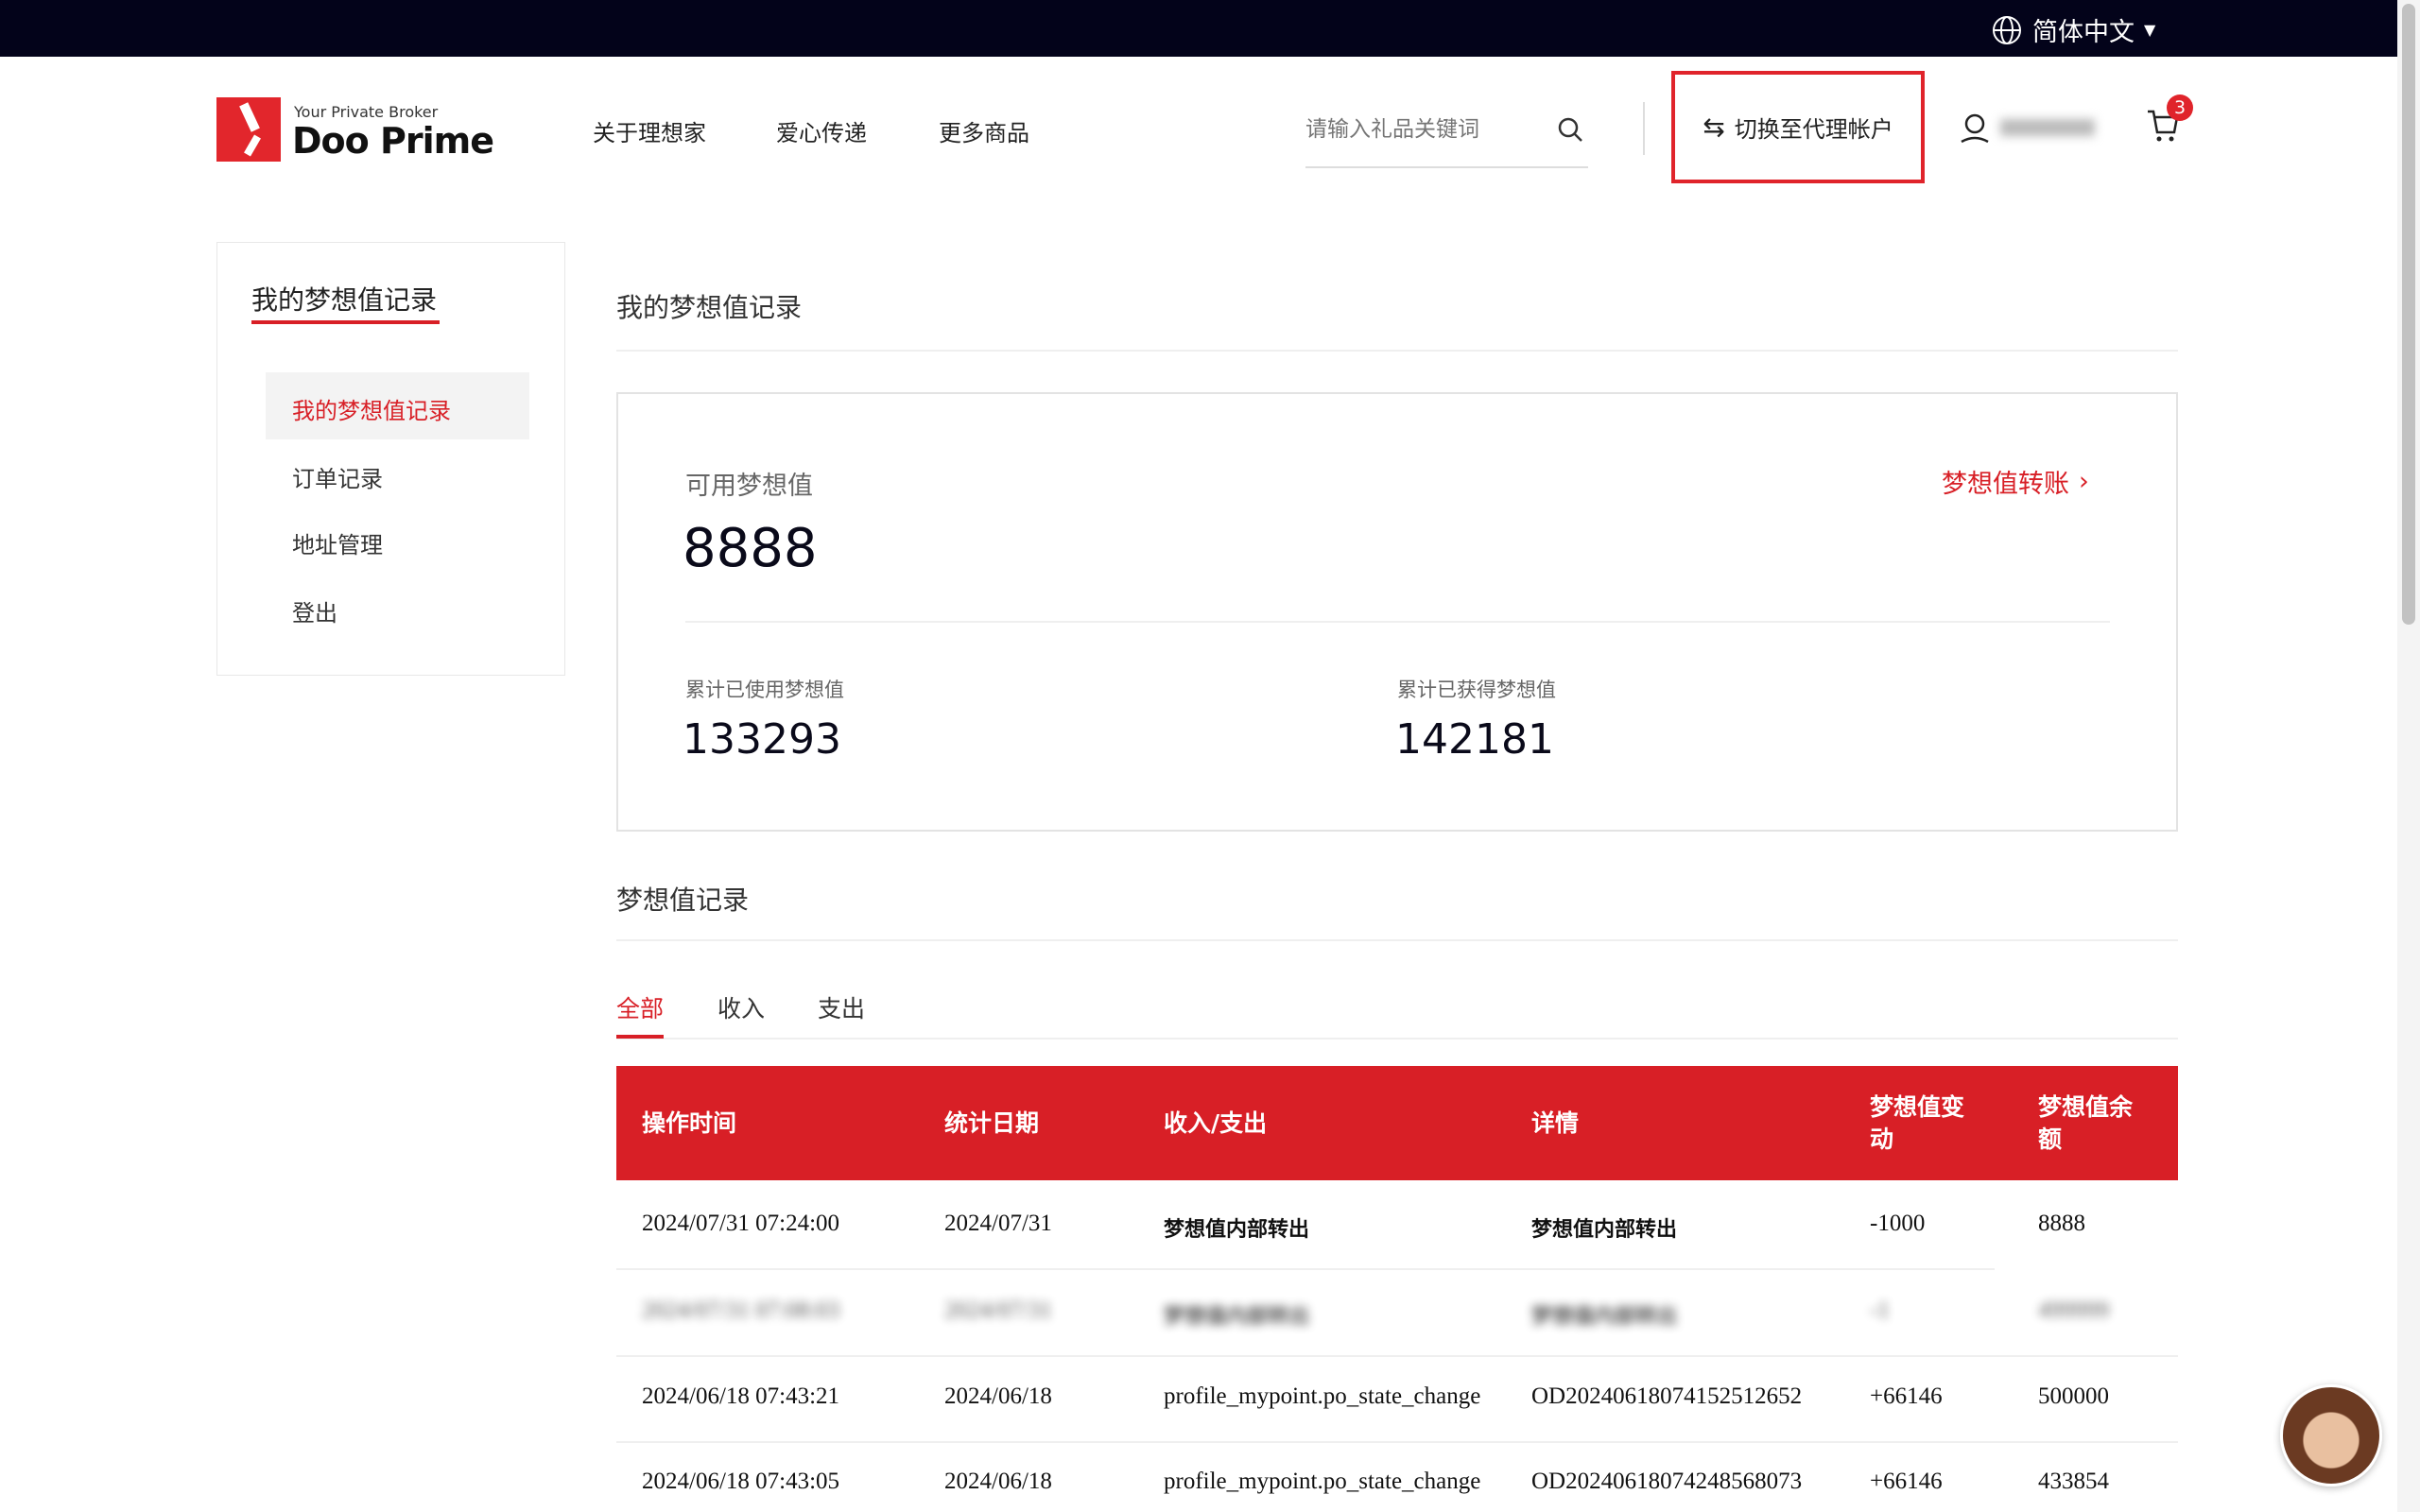 Image resolution: width=2420 pixels, height=1512 pixels. What do you see at coordinates (2180, 107) in the screenshot?
I see `cart-badge: 3` at bounding box center [2180, 107].